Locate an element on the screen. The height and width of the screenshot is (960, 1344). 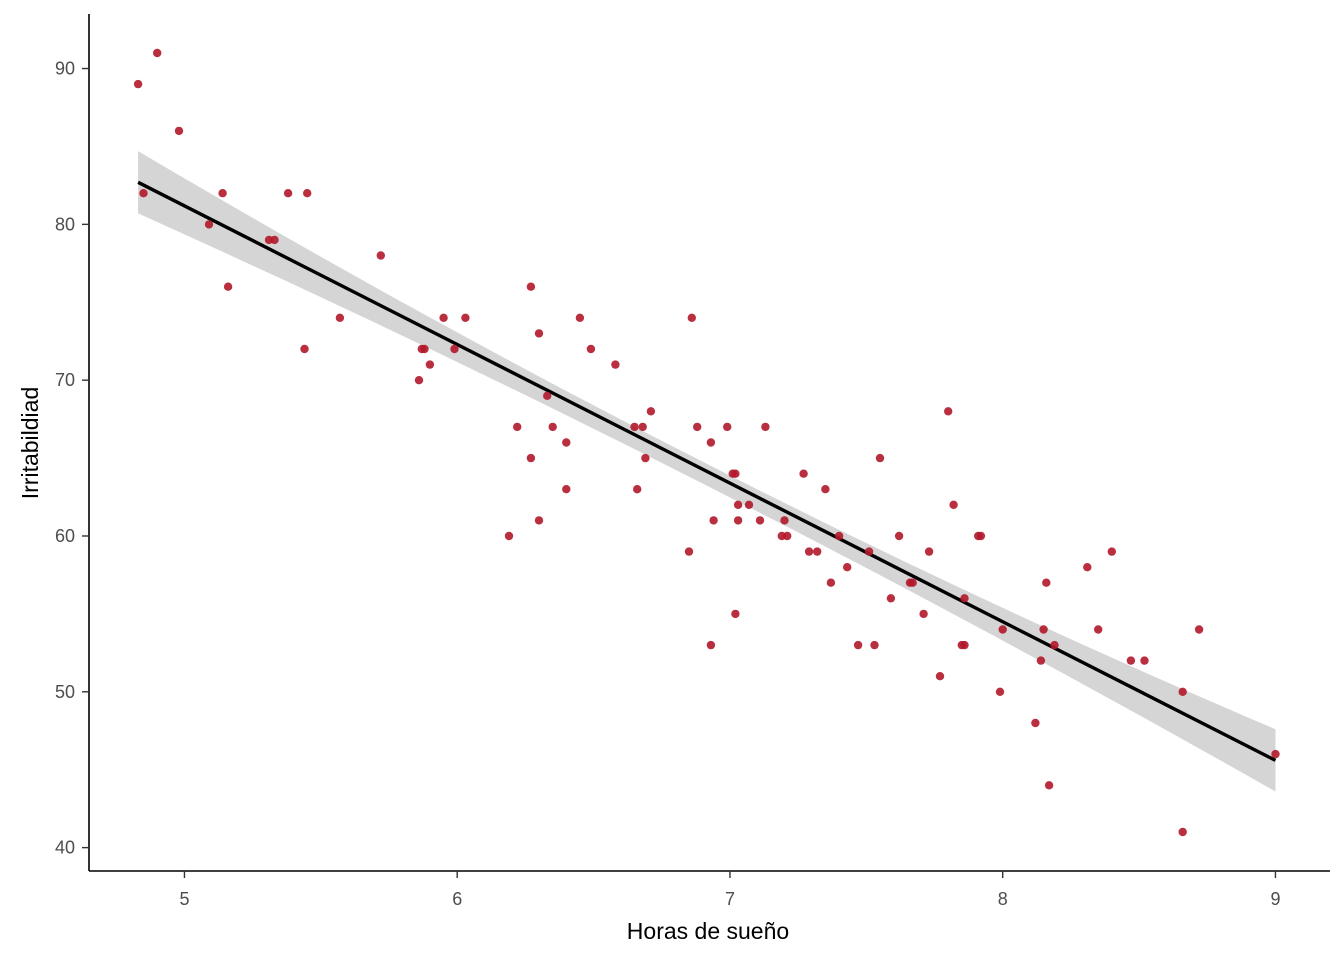
y-axis-ticks: 40 50 60 70 80 90 is located at coordinates (72, 458).